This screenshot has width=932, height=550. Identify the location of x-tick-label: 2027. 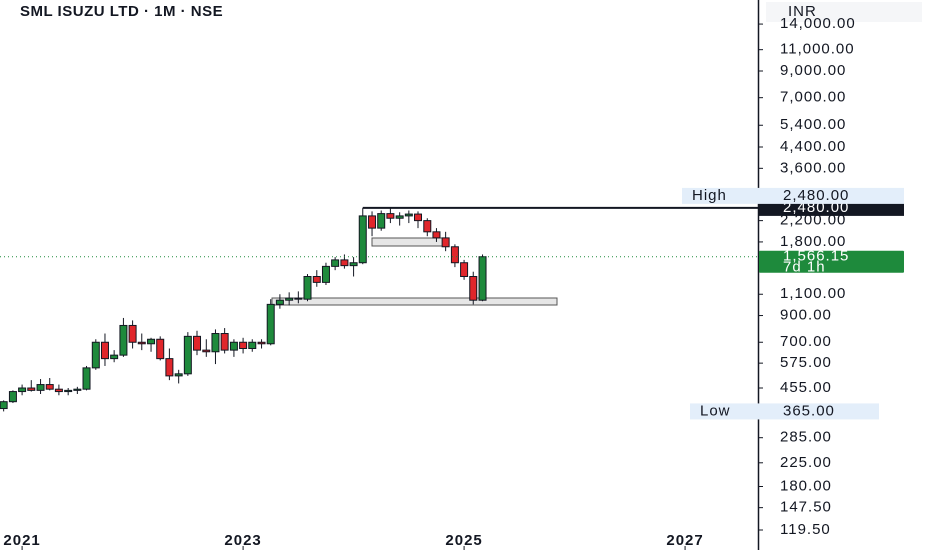
(684, 540).